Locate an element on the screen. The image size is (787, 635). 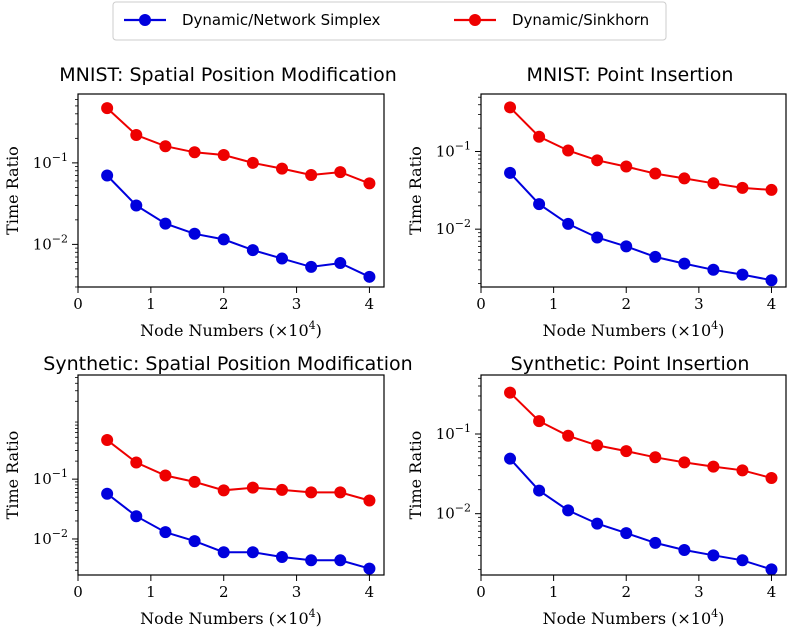
legend-sinkhorn-marker is located at coordinates (475, 20).